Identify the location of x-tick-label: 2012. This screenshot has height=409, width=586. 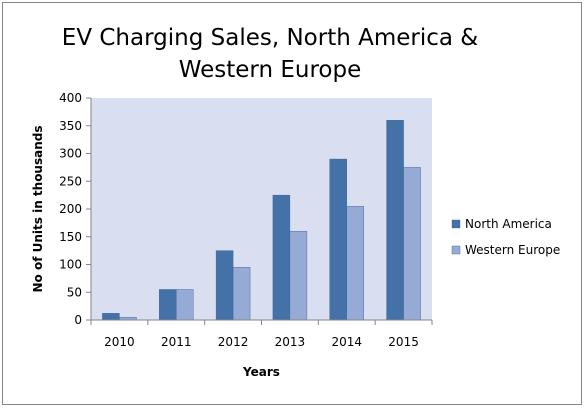
(233, 342).